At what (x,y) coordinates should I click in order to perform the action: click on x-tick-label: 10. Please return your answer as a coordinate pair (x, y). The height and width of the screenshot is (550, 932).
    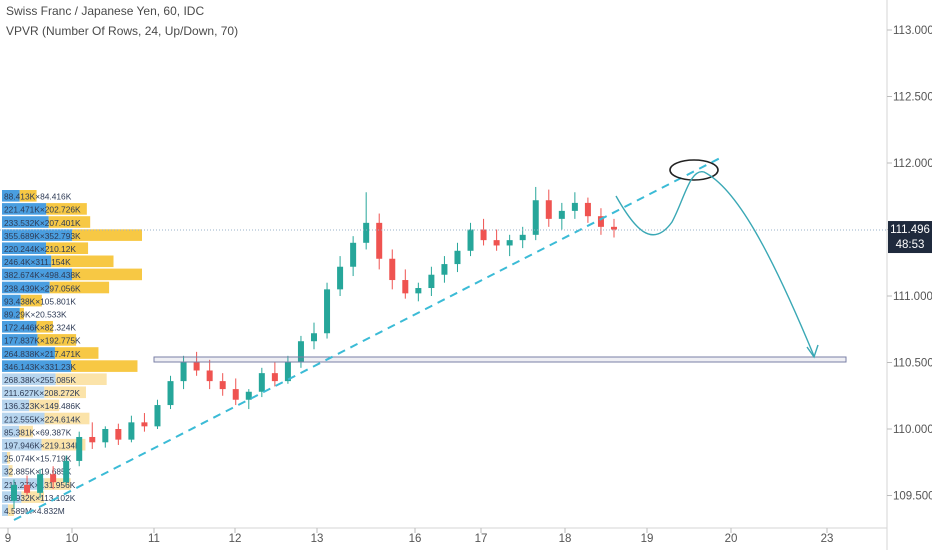
    Looking at the image, I should click on (72, 539).